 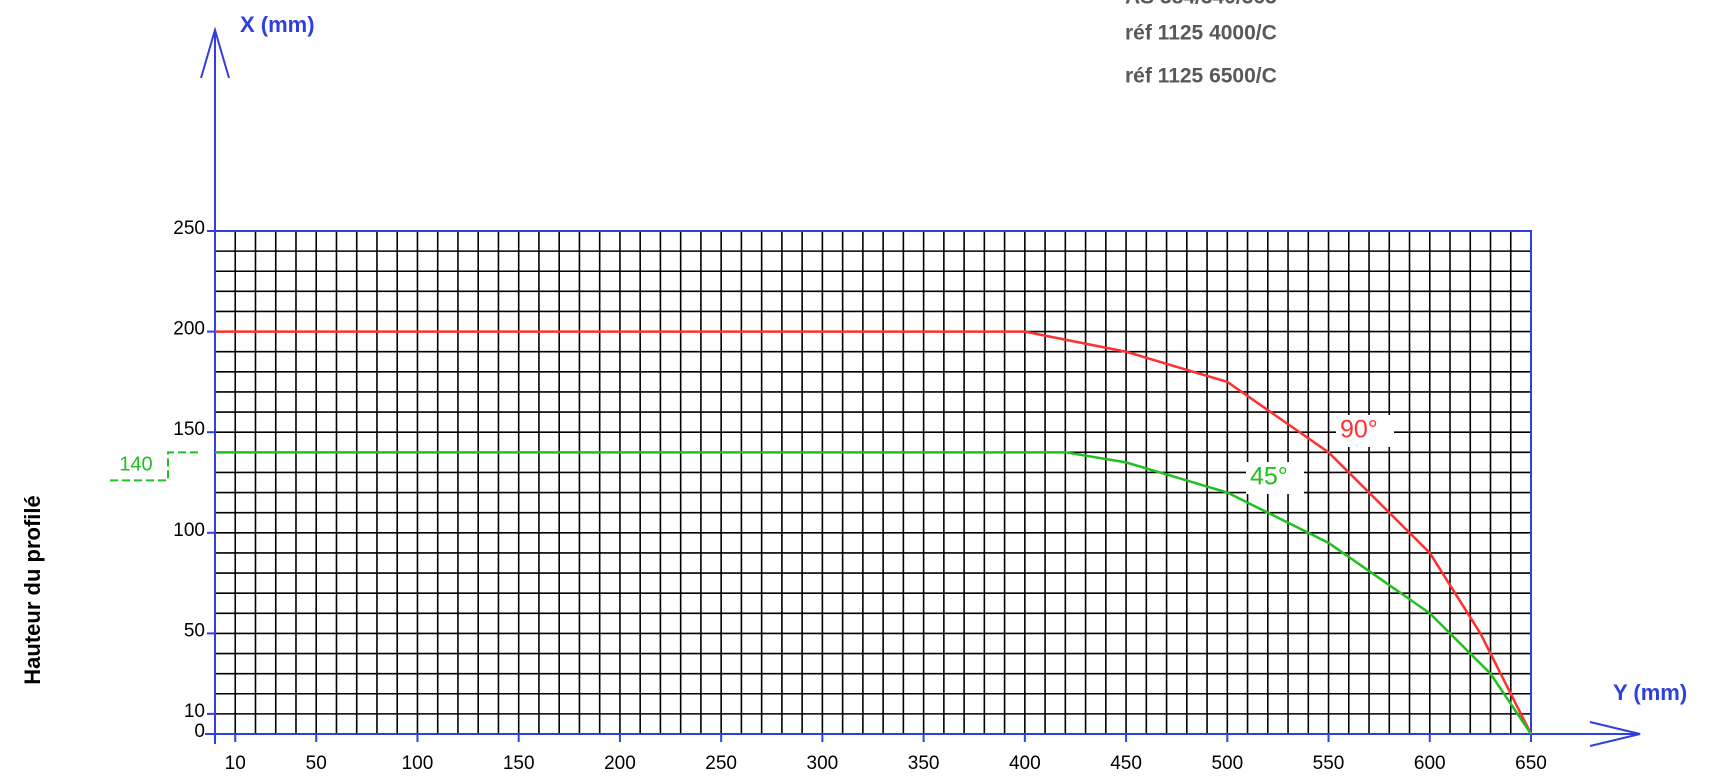 I want to click on y-tick-label: 250, so click(x=189, y=228).